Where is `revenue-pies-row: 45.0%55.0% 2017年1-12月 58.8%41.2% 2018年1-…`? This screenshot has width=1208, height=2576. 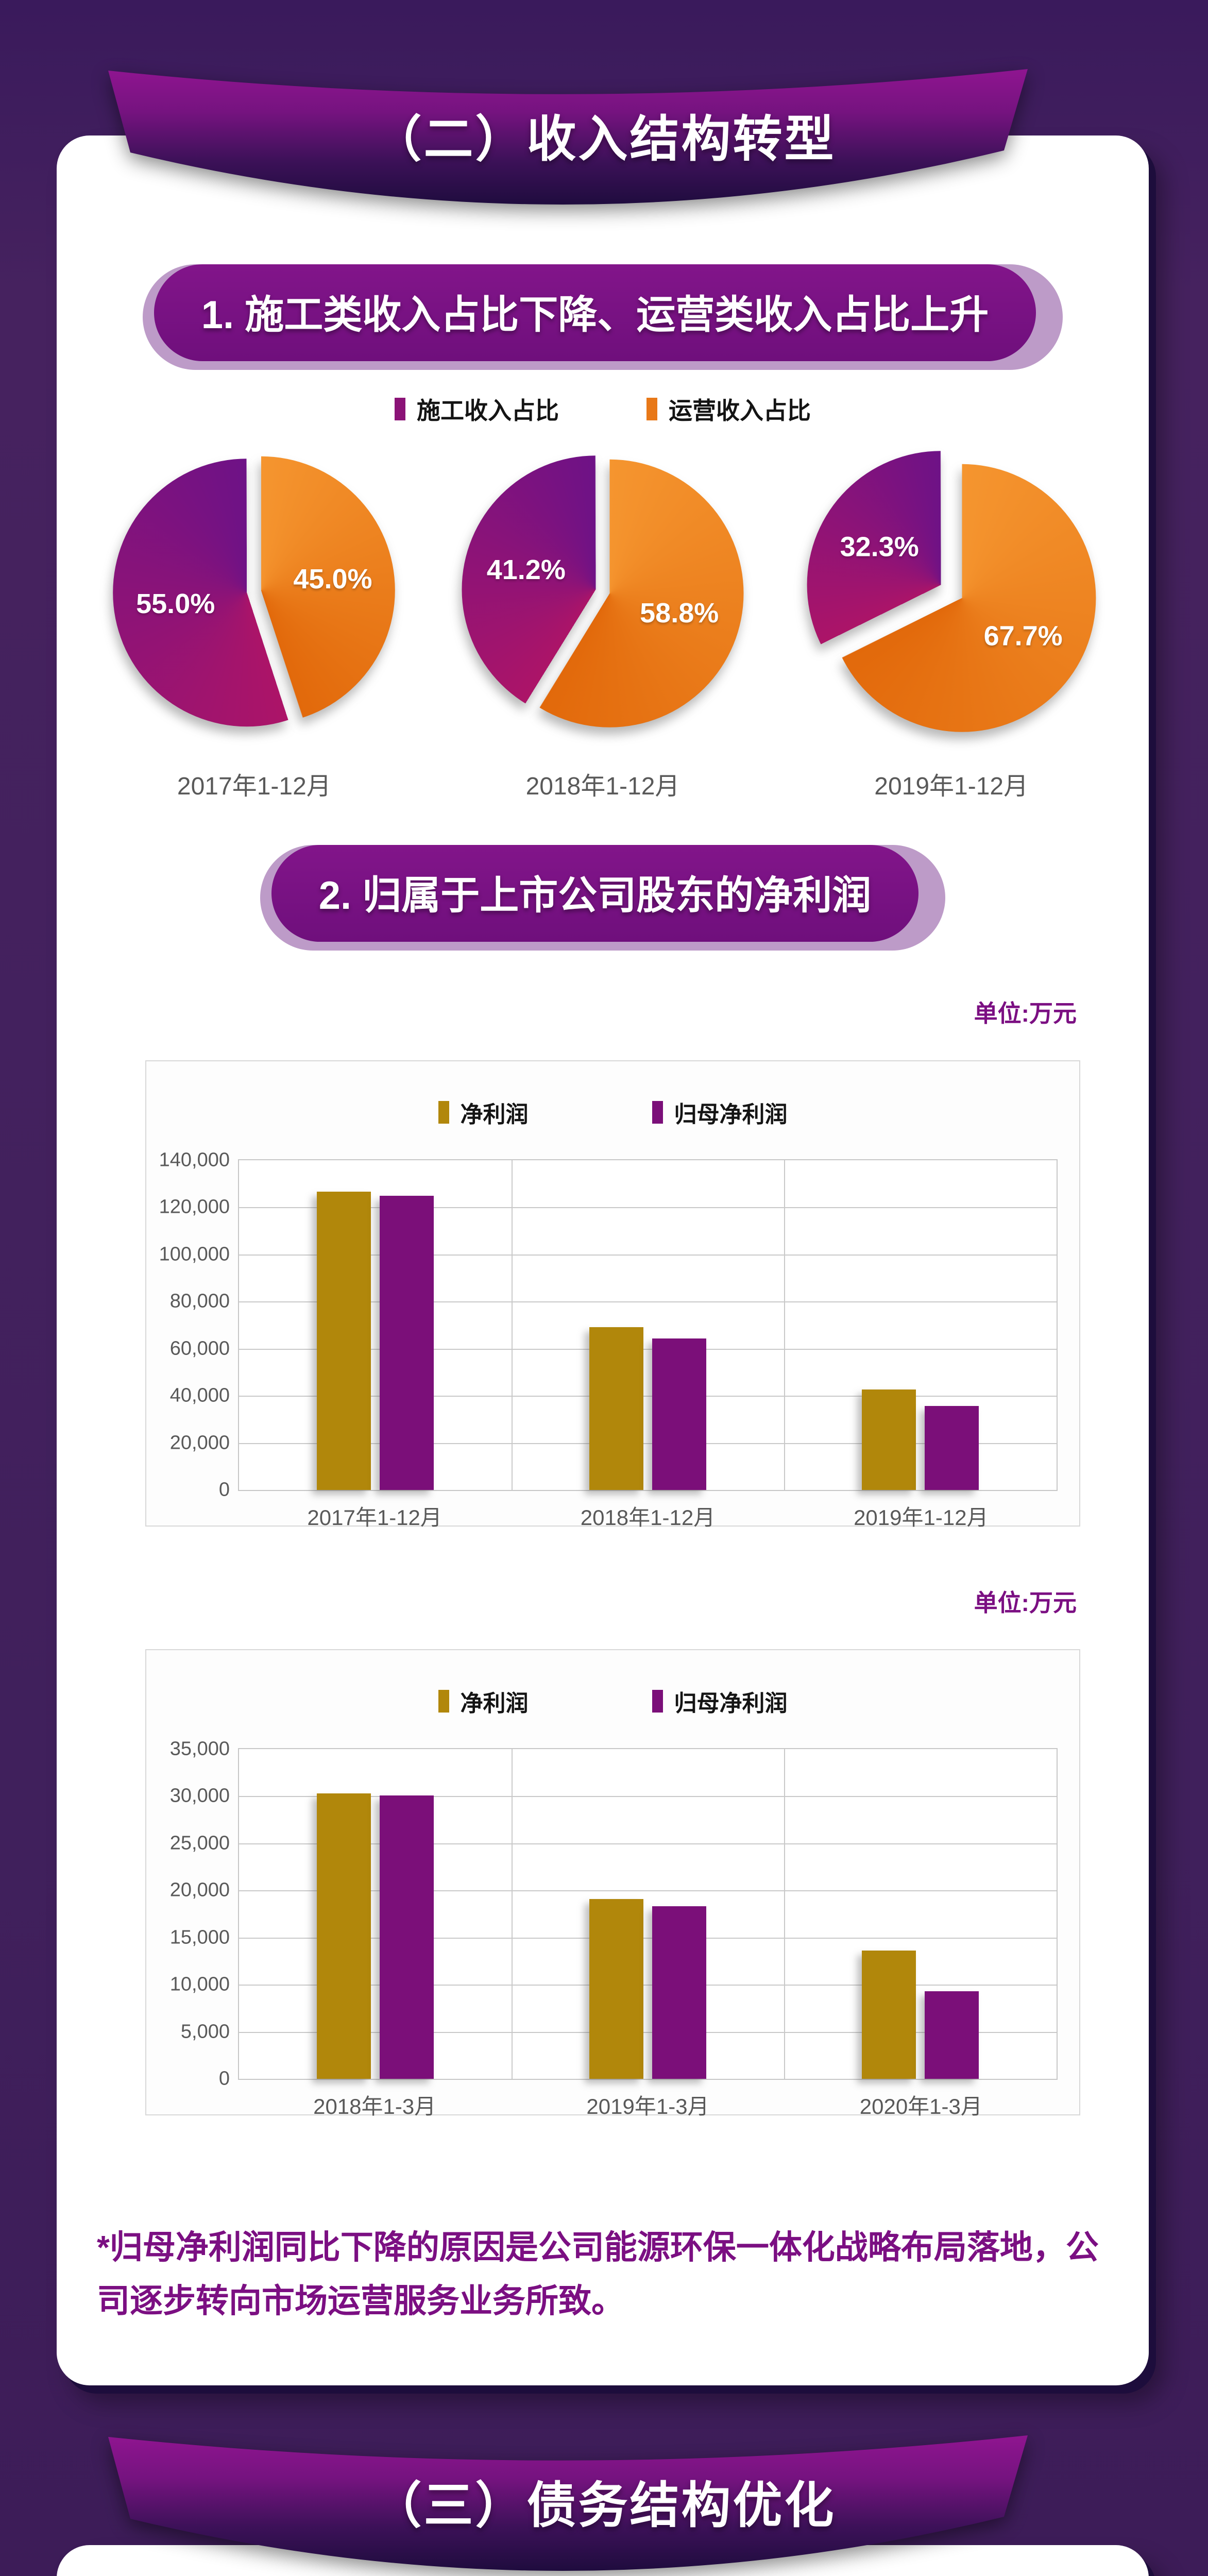
revenue-pies-row: 45.0%55.0% 2017年1-12月 58.8%41.2% 2018年1-… is located at coordinates (603, 626).